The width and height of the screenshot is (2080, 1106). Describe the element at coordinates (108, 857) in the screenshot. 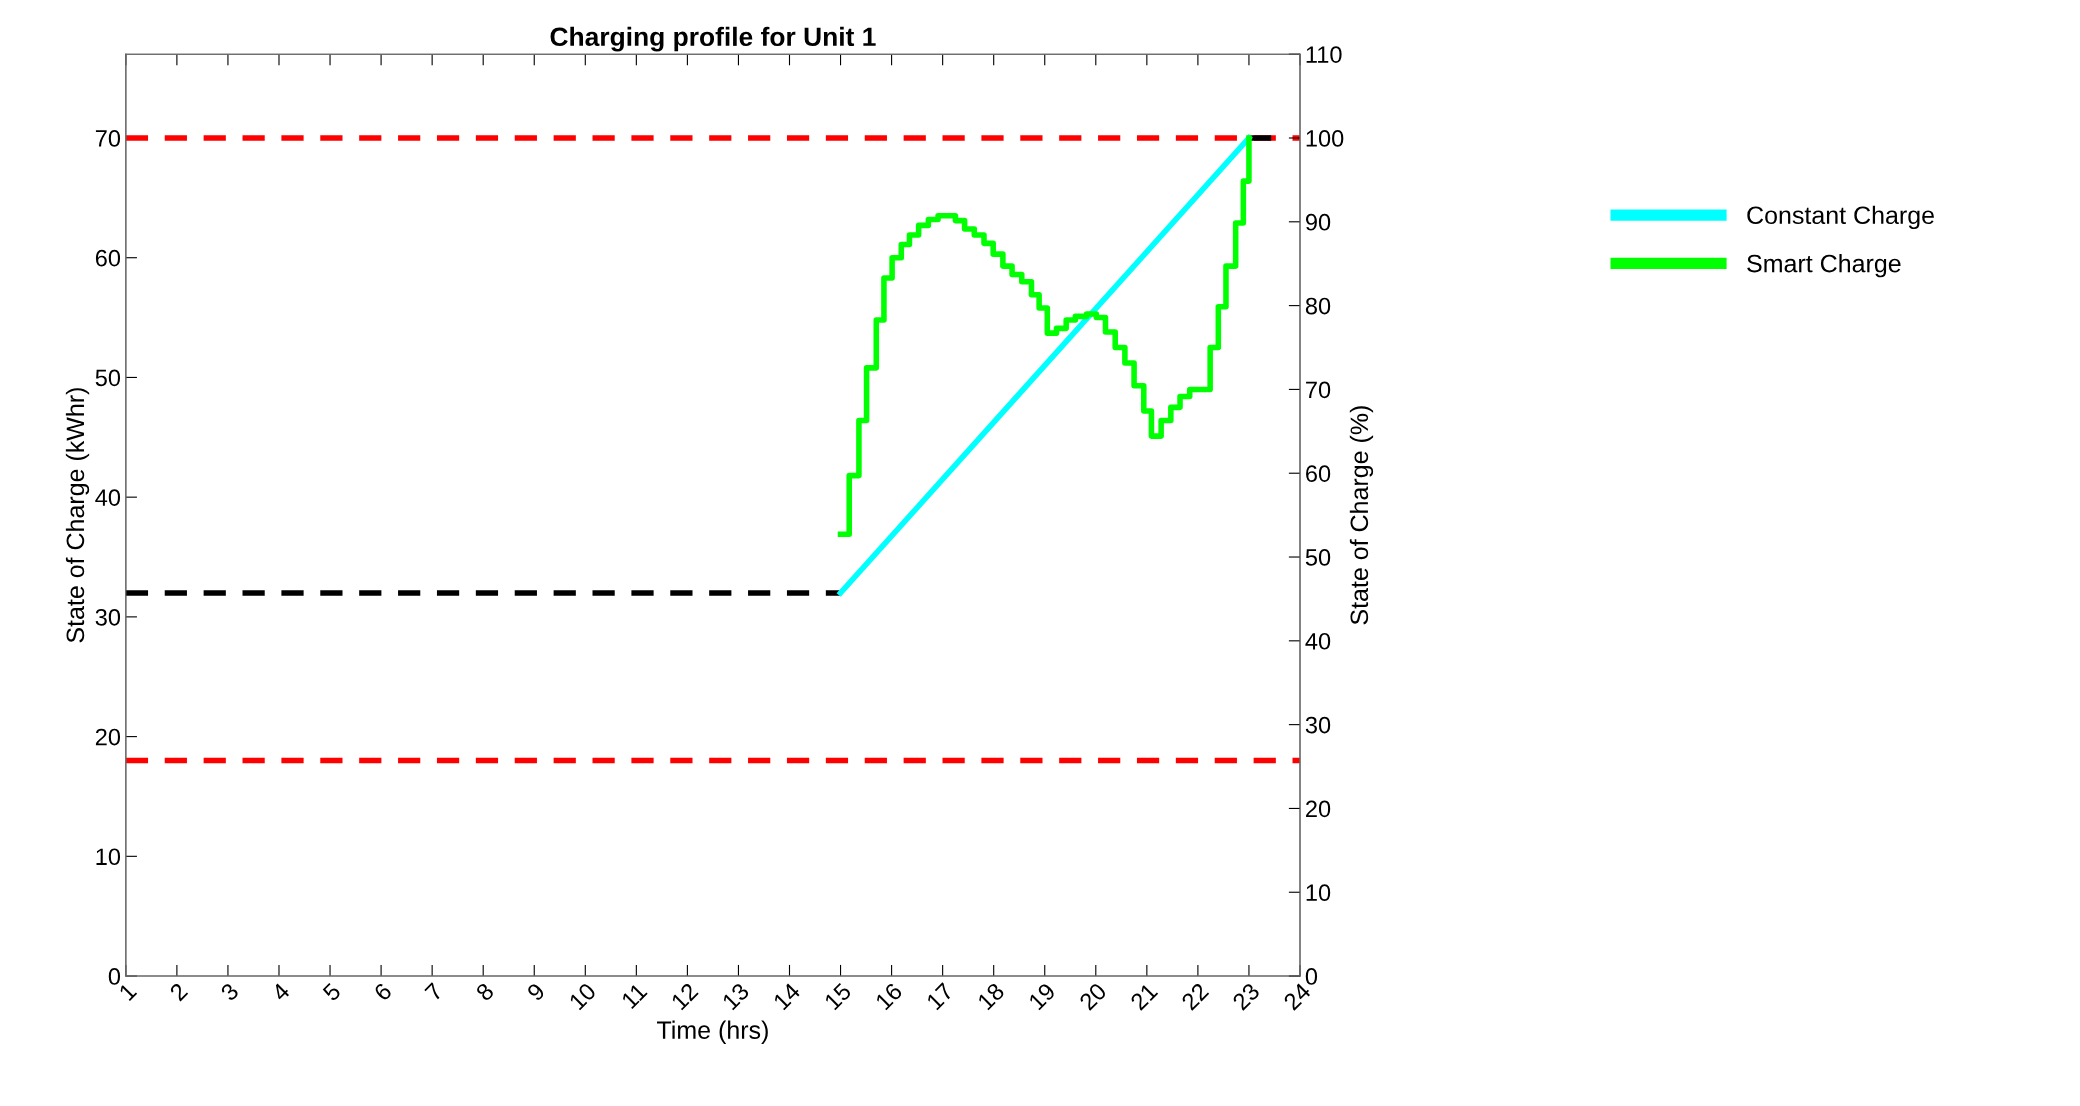

I see `y-tick-label: 10` at that location.